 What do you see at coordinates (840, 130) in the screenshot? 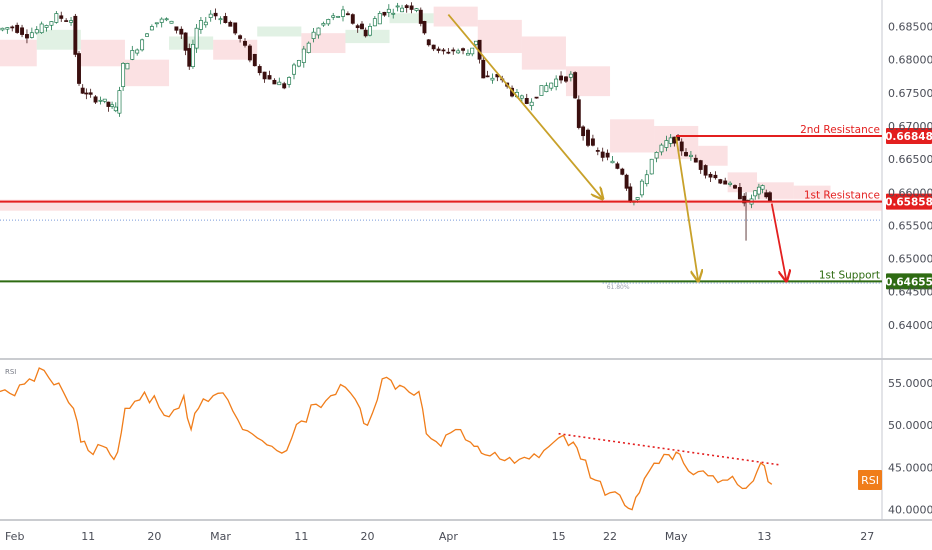
I see `level-label: 2nd Resistance` at bounding box center [840, 130].